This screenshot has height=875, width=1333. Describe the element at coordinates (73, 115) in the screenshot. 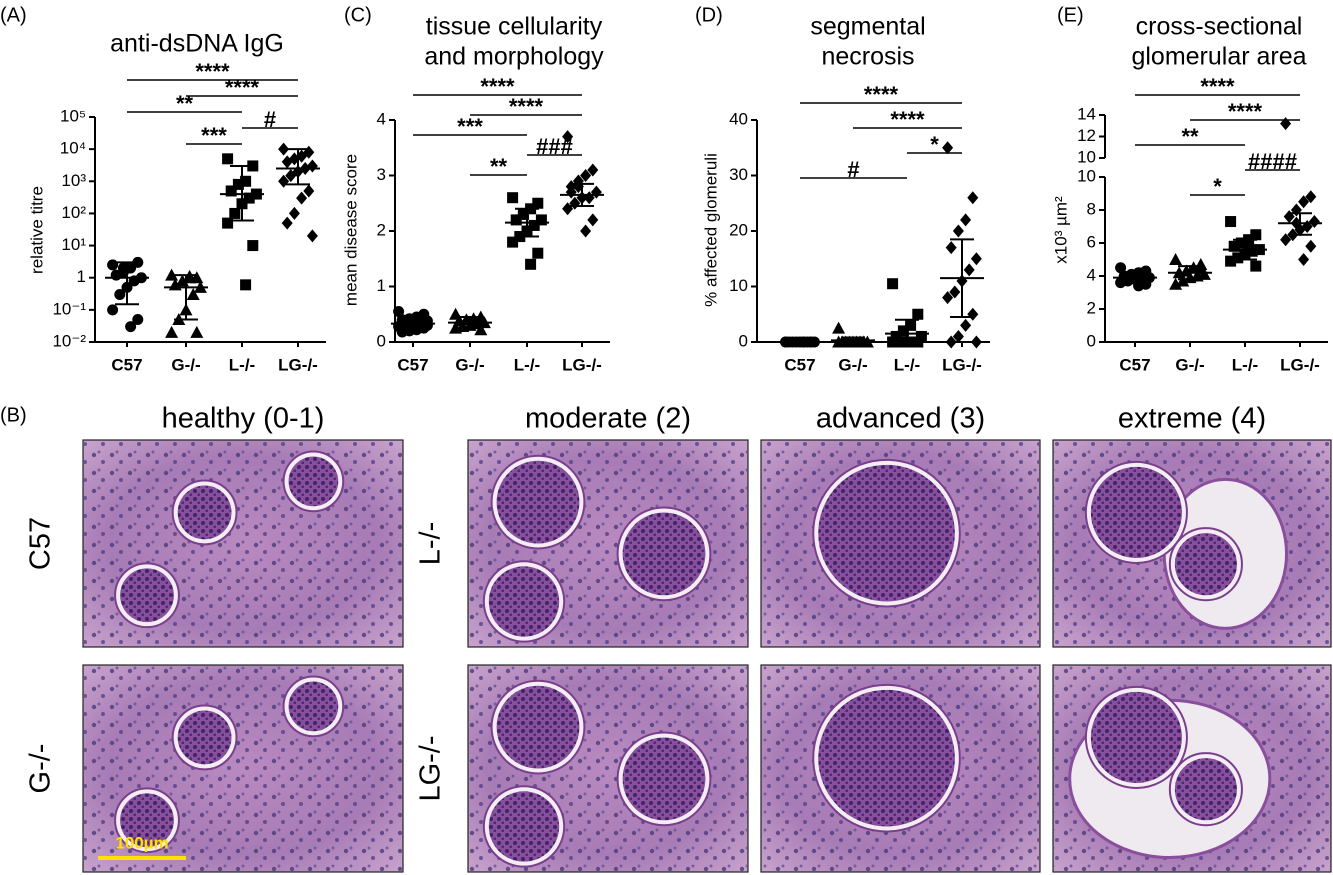

I see `y-tick-label: 10⁵` at that location.